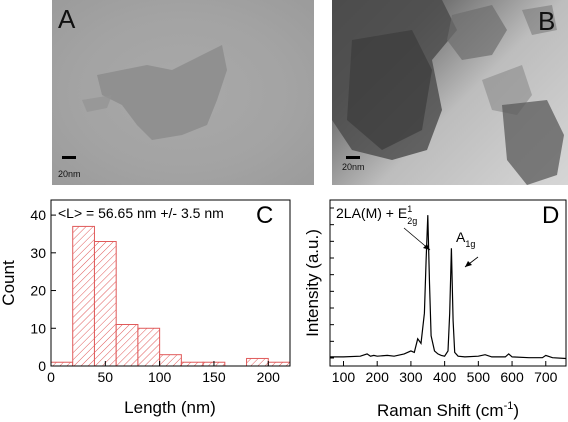  Describe the element at coordinates (69, 157) in the screenshot. I see `scale-bar-a` at that location.